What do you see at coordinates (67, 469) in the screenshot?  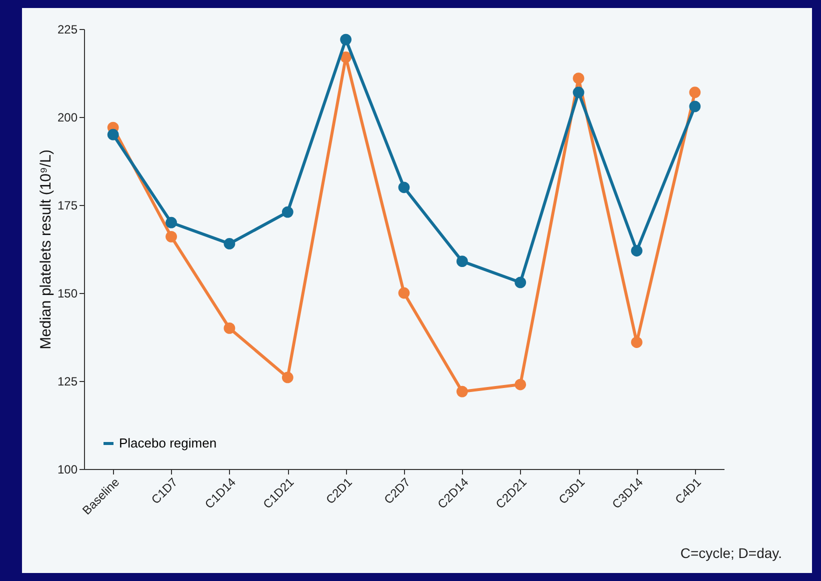 I see `y-tick-label: 100` at bounding box center [67, 469].